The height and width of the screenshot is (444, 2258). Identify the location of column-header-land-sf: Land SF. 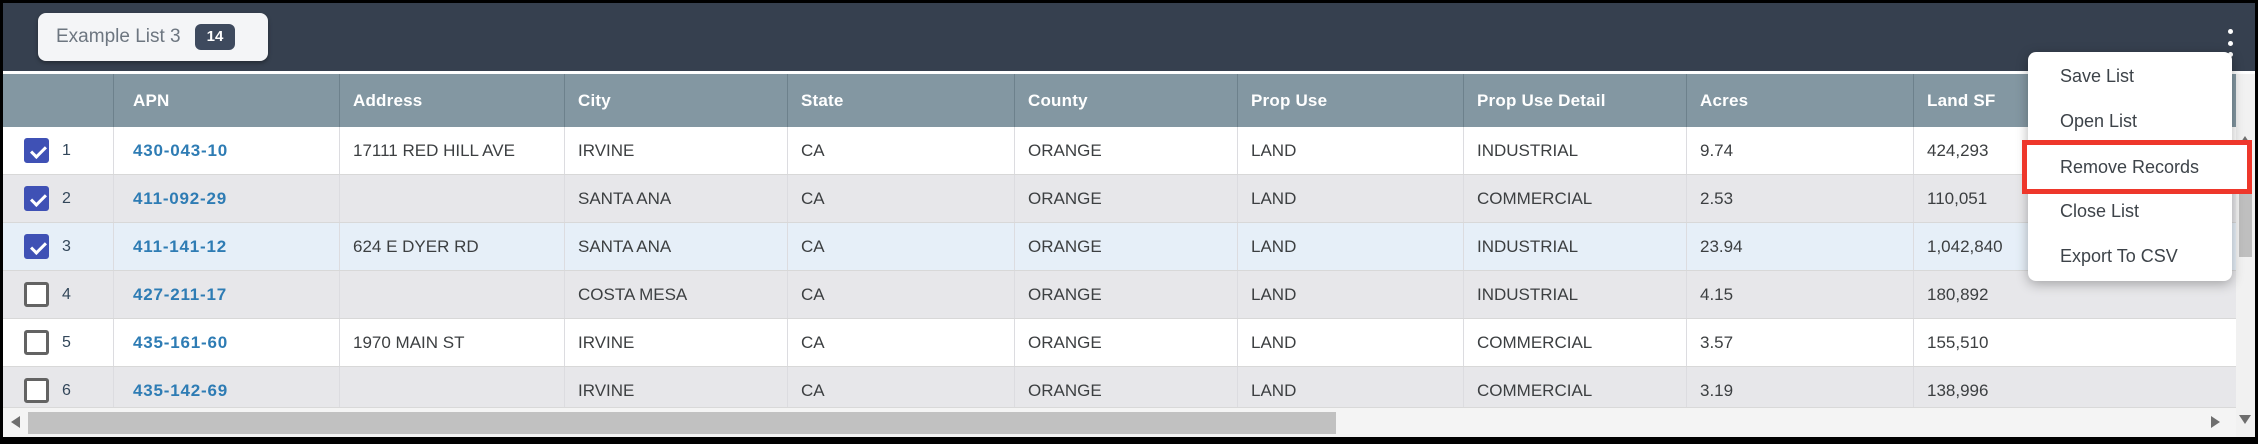
(1961, 100).